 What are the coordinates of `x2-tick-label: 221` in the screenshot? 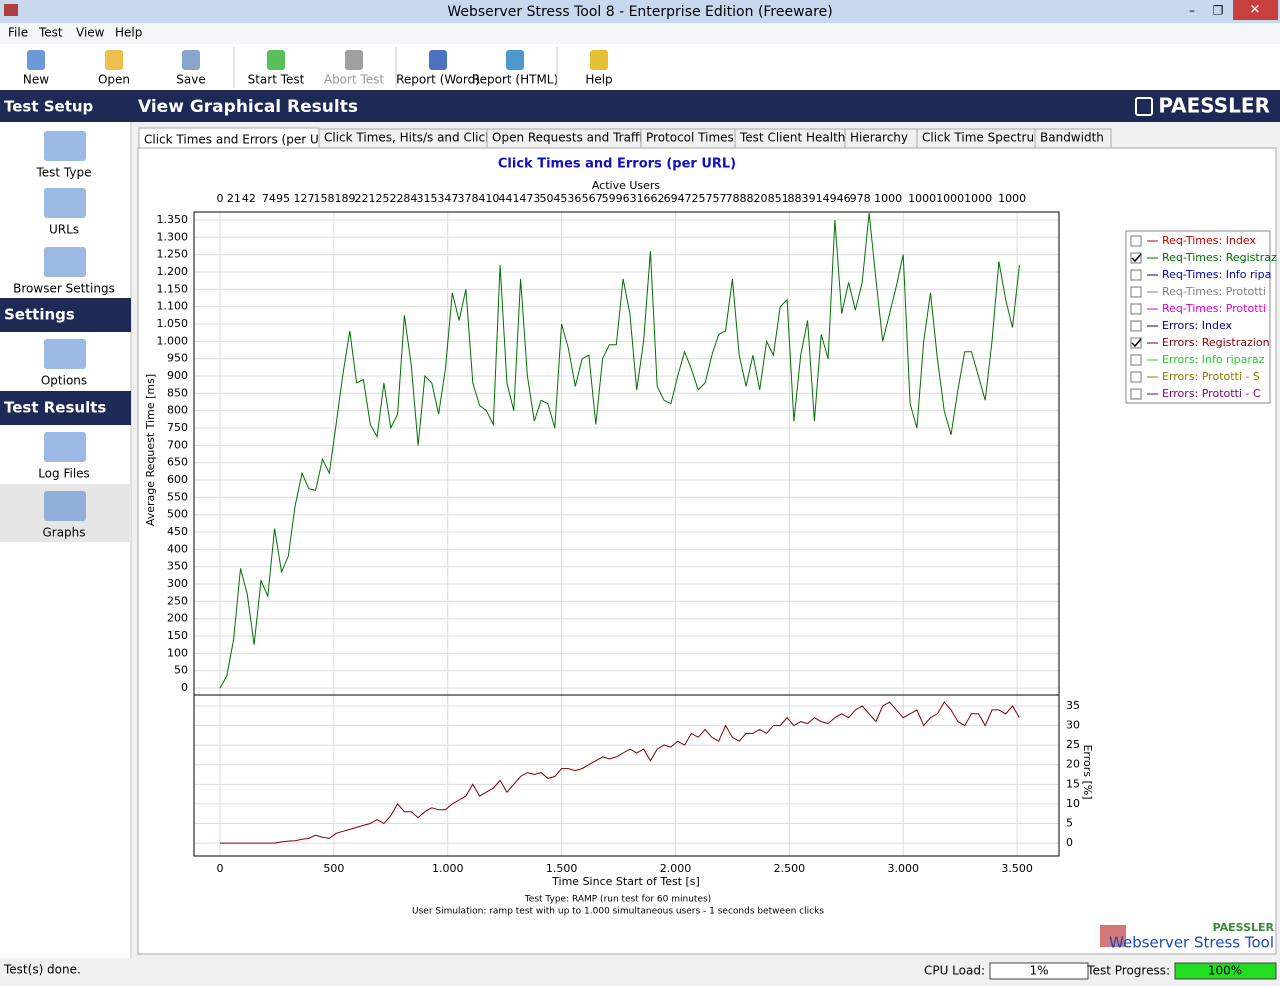 It's located at (365, 198).